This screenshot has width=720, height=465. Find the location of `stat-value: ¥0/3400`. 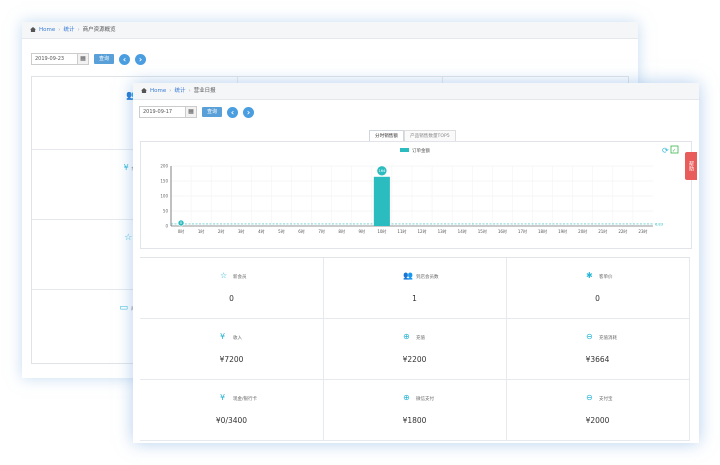

stat-value: ¥0/3400 is located at coordinates (231, 420).